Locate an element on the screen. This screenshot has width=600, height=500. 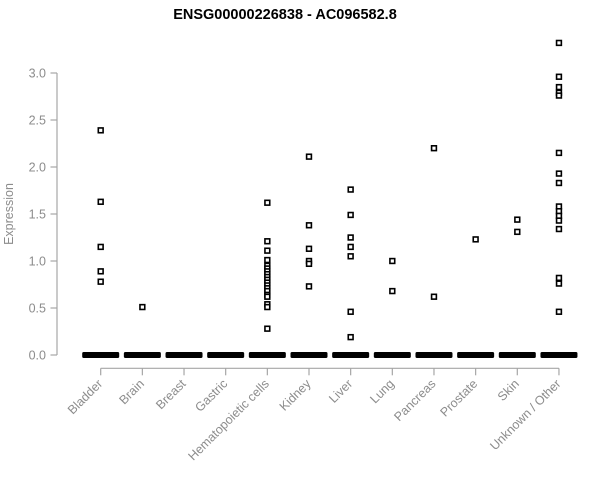
zero-bars-layer is located at coordinates (330, 355).